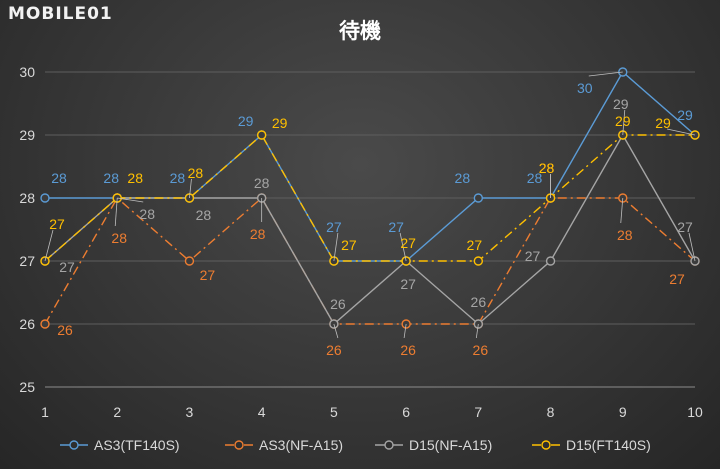  Describe the element at coordinates (585, 88) in the screenshot. I see `data-label: 30` at that location.